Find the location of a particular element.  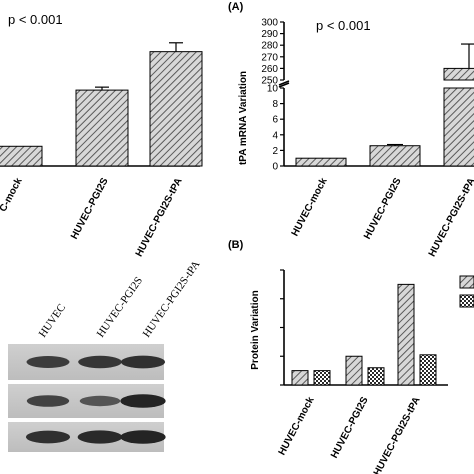

panel-a-tick-label-lower-1: 0 is located at coordinates (275, 167).